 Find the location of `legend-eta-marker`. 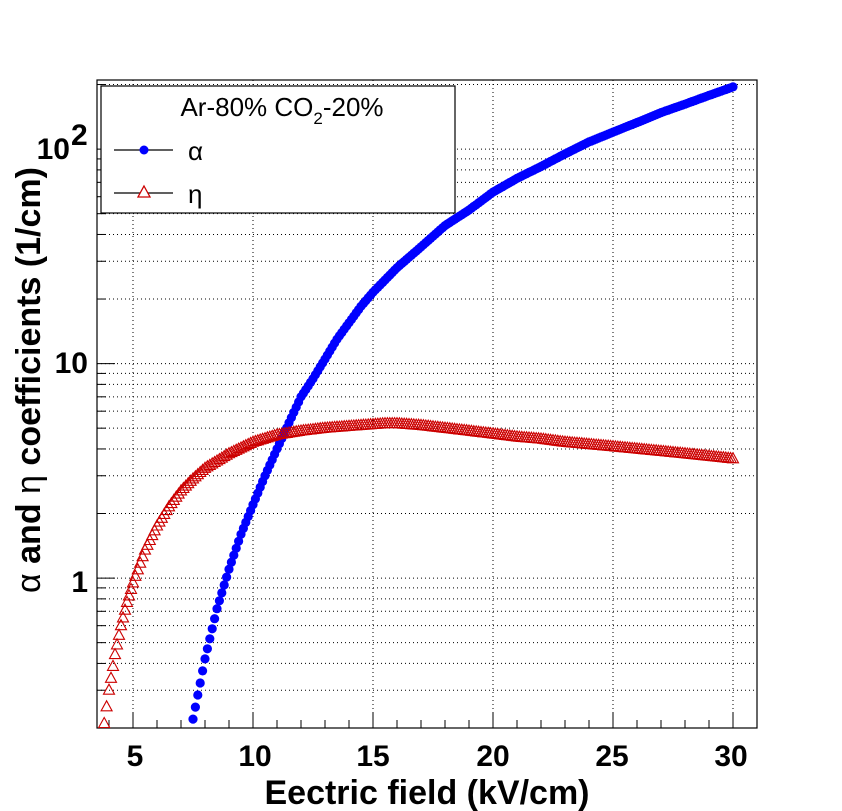

legend-eta-marker is located at coordinates (144, 191).